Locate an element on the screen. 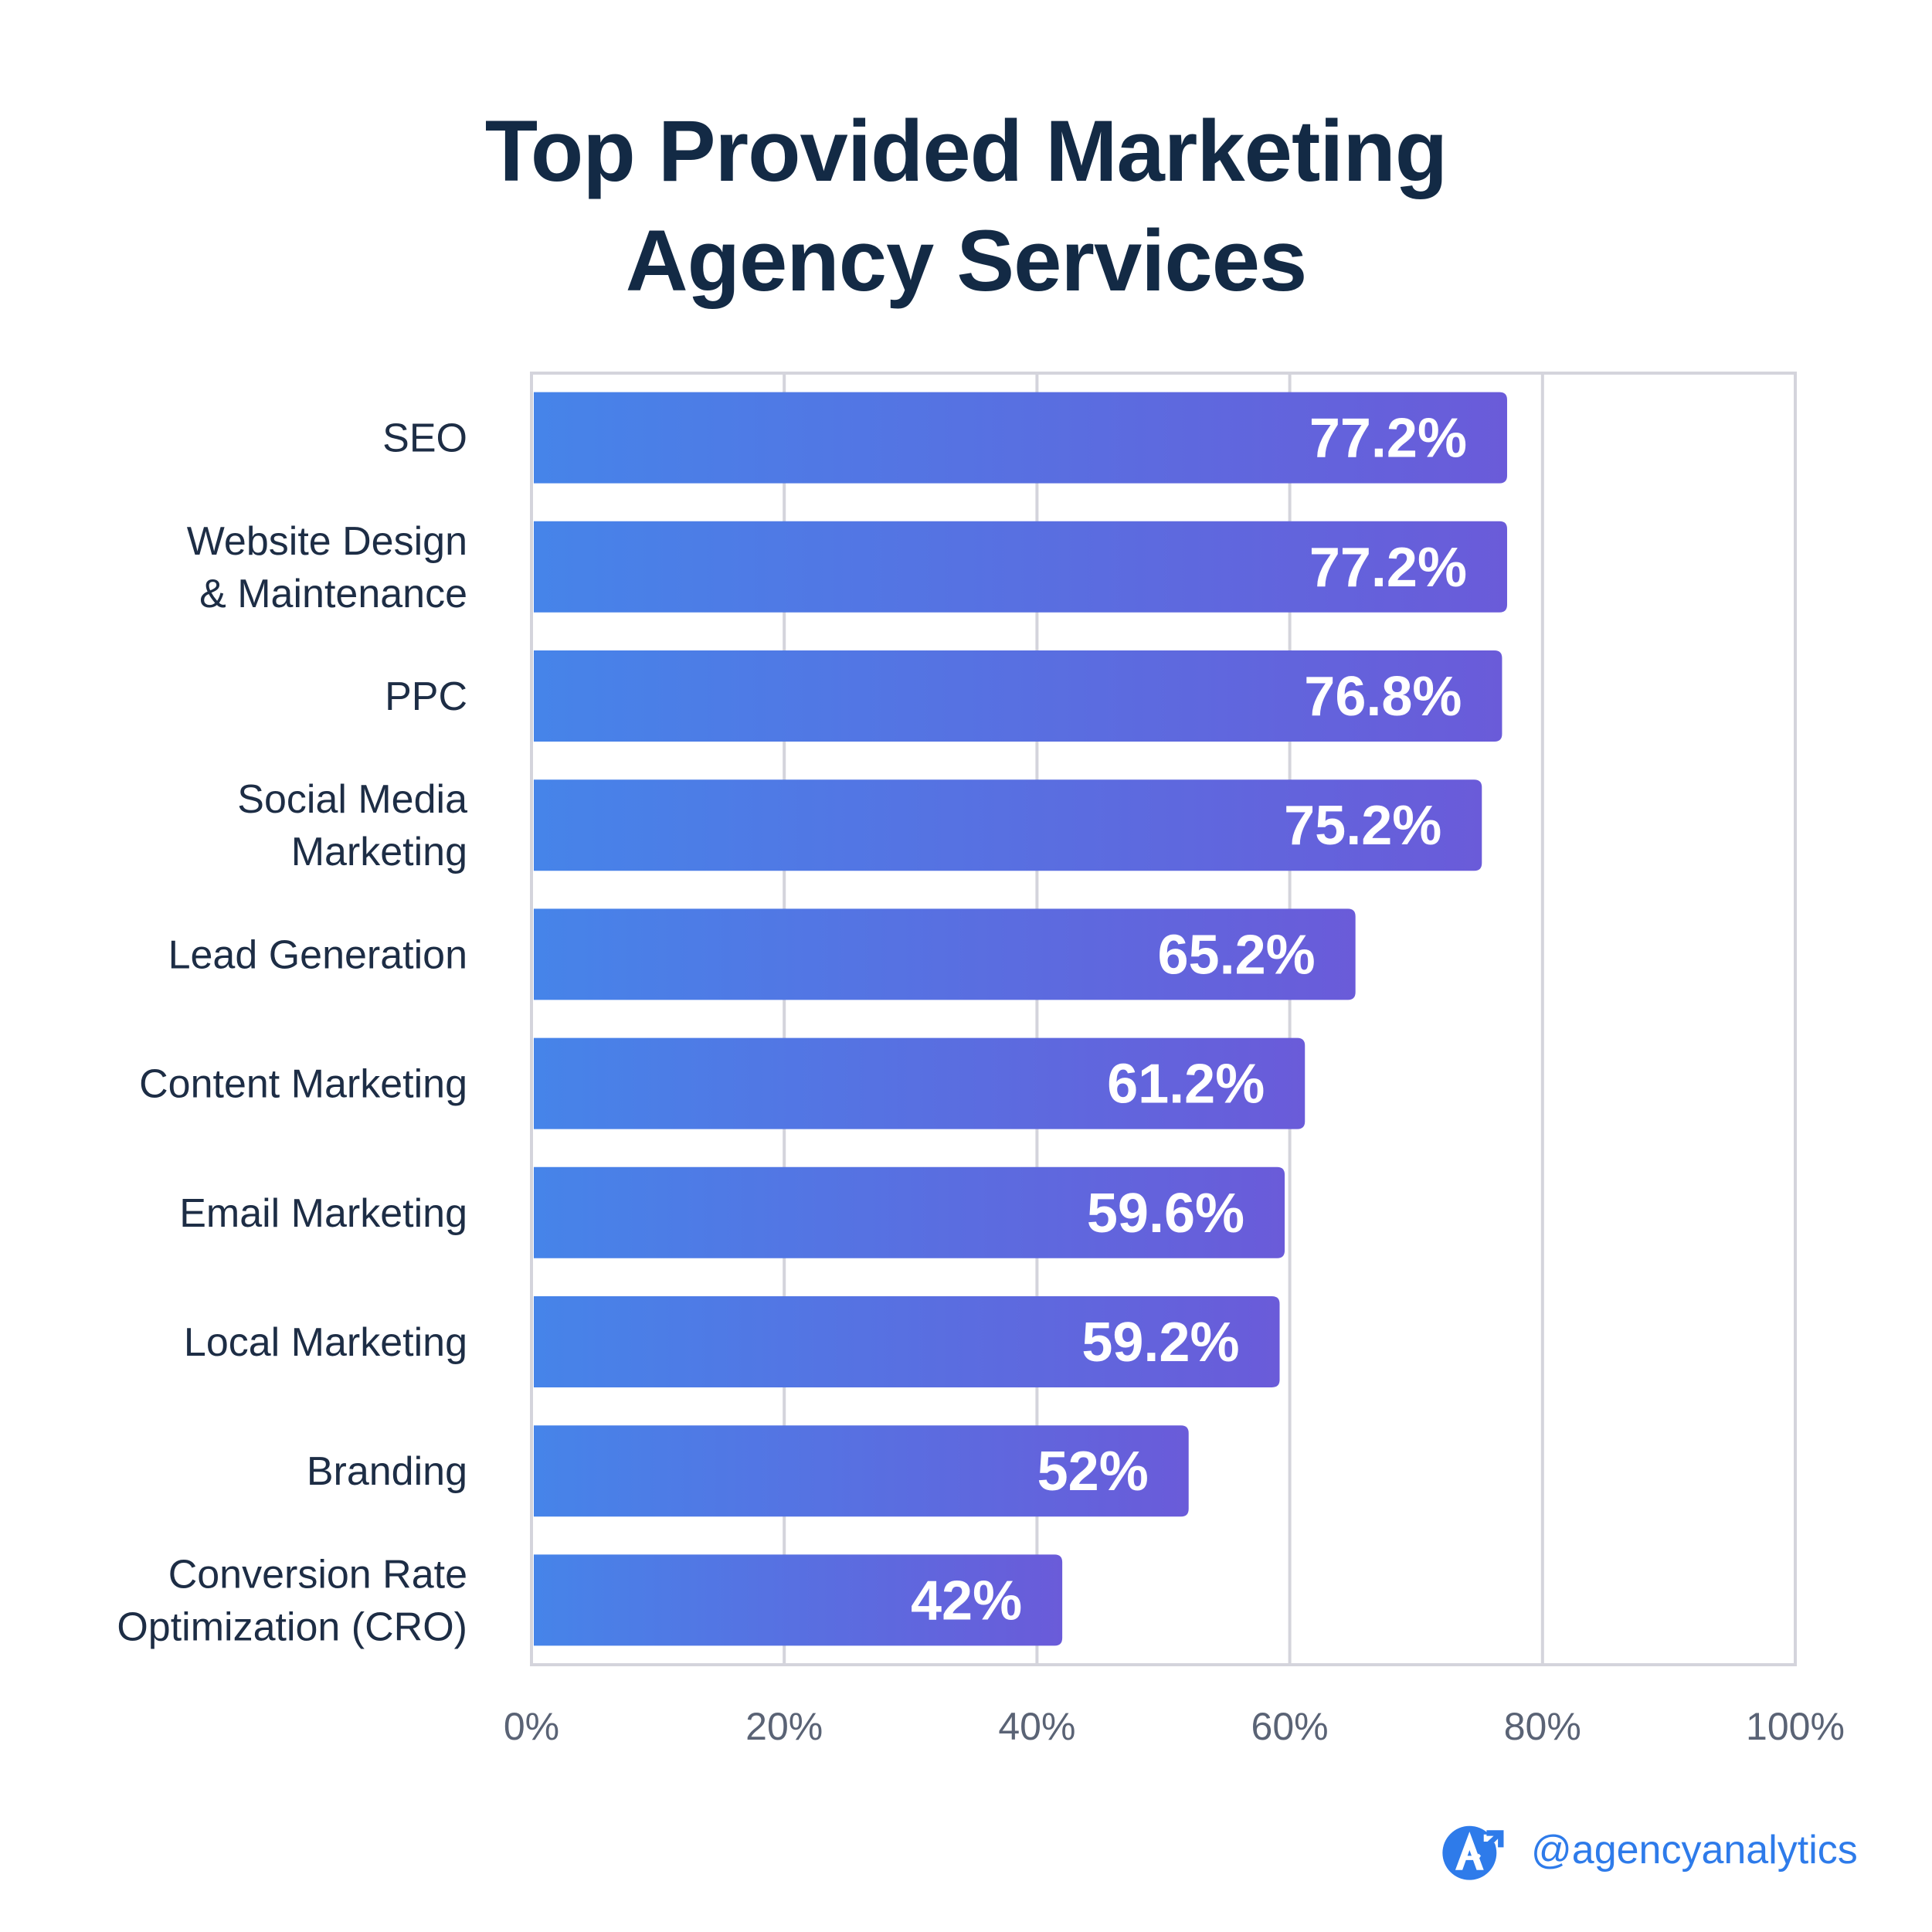 The height and width of the screenshot is (1932, 1932). x-tick-label: 20% is located at coordinates (784, 1727).